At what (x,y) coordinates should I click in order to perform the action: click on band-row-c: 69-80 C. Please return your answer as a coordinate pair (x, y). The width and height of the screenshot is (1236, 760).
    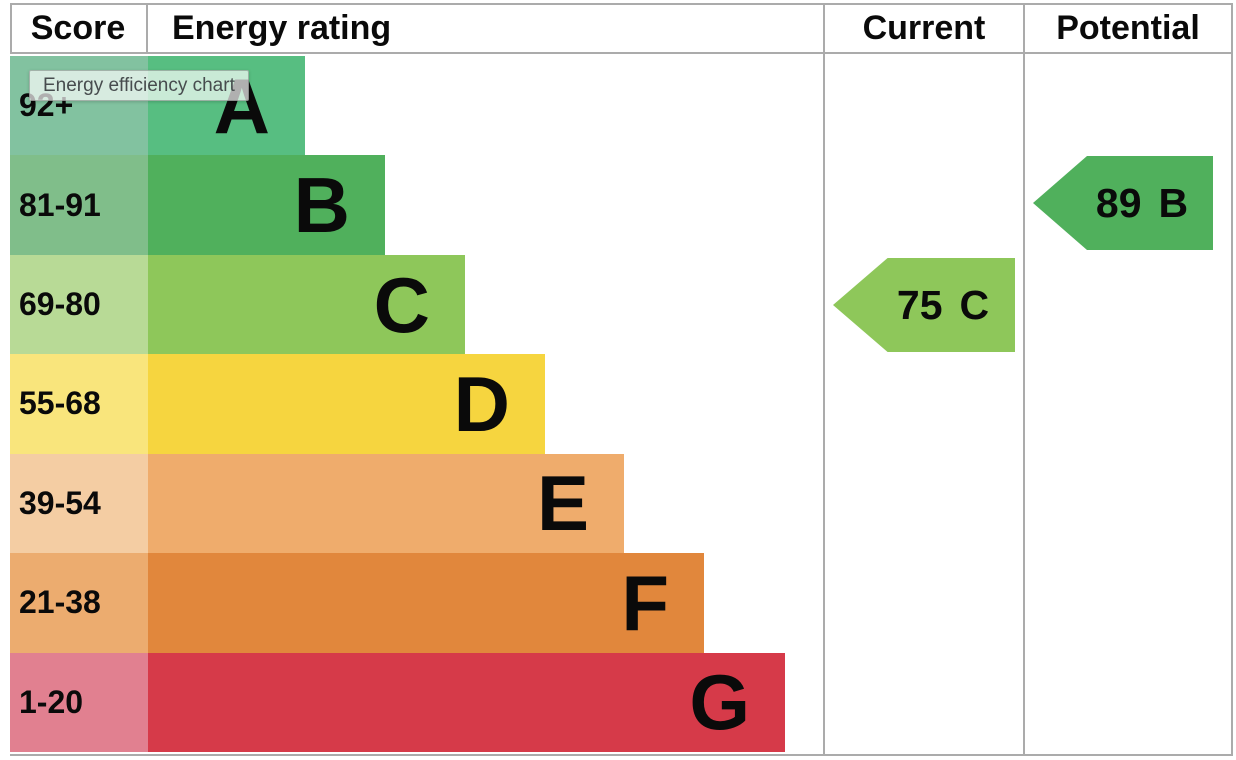
    Looking at the image, I should click on (621, 304).